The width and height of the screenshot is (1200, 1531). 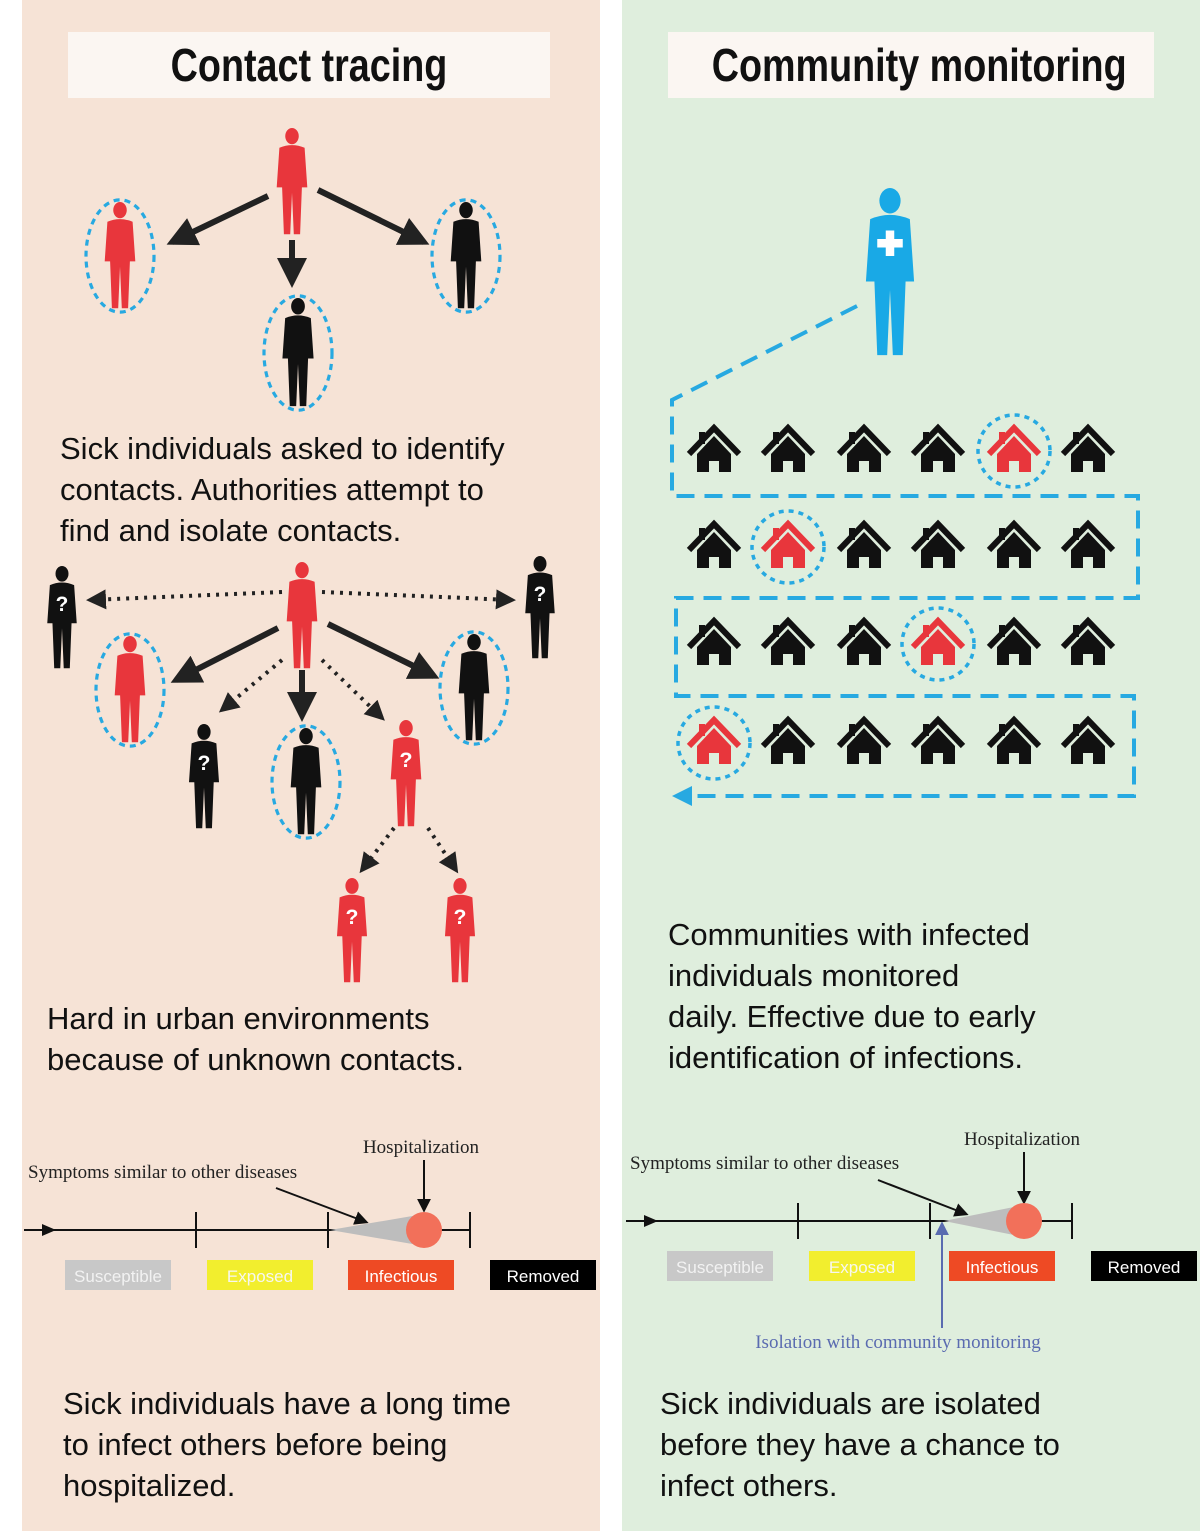 What do you see at coordinates (292, 181) in the screenshot?
I see `sick-person-top` at bounding box center [292, 181].